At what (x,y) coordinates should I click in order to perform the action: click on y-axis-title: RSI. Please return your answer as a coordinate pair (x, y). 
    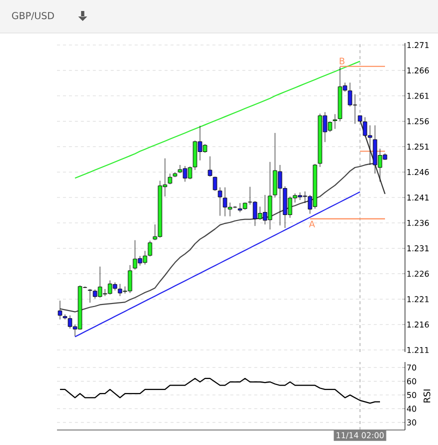
    Looking at the image, I should click on (427, 396).